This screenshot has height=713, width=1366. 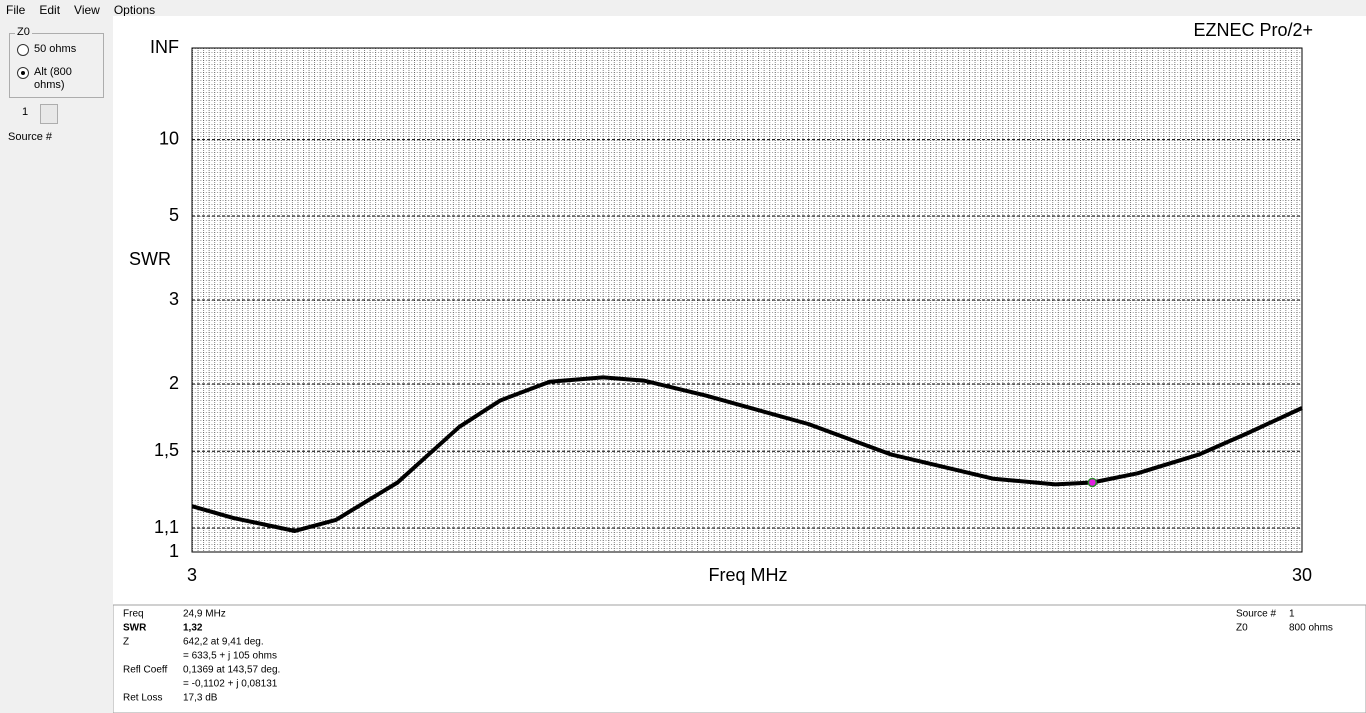 I want to click on y-tick-label: 3, so click(x=174, y=299).